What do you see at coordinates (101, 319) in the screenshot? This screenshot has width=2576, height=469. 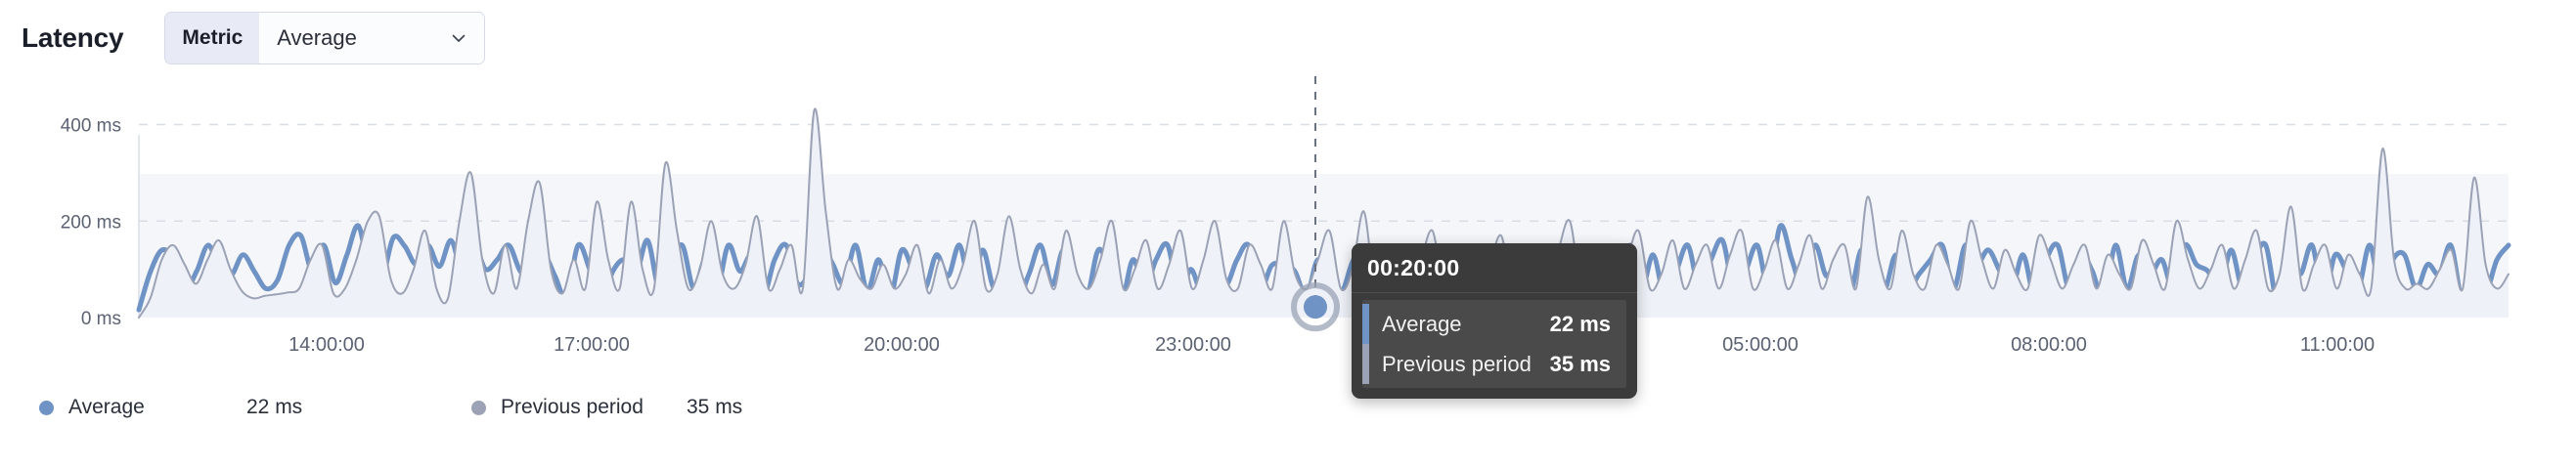 I see `y-axis-tick-label: 0 ms` at bounding box center [101, 319].